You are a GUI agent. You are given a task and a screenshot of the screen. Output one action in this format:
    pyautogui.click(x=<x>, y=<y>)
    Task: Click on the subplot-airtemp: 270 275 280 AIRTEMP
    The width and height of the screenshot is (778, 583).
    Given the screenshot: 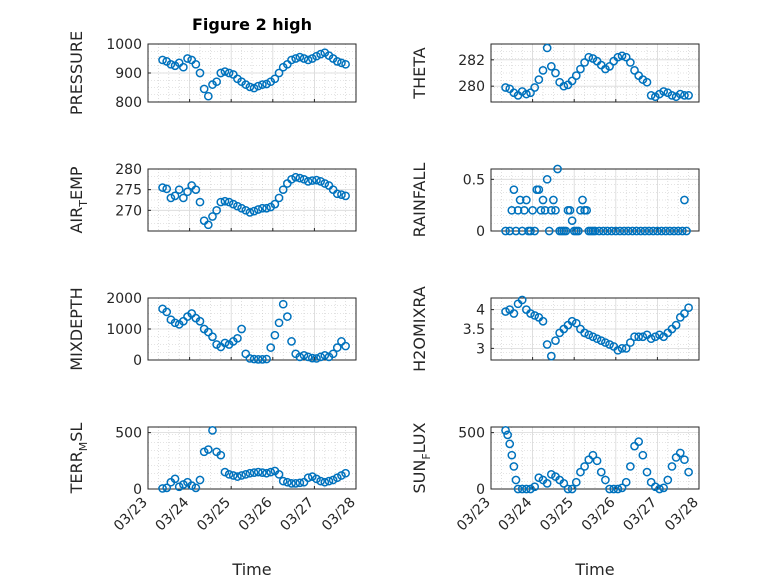 What is the action you would take?
    pyautogui.click(x=212, y=198)
    